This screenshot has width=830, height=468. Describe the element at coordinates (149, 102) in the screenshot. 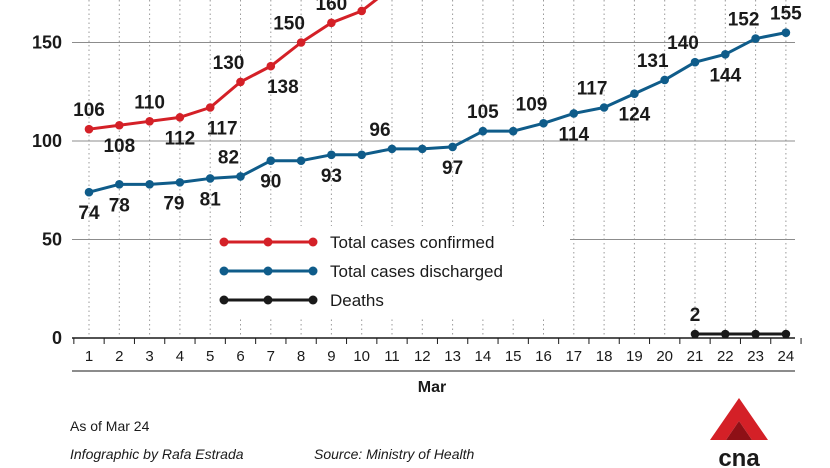

I see `data-label: 110` at that location.